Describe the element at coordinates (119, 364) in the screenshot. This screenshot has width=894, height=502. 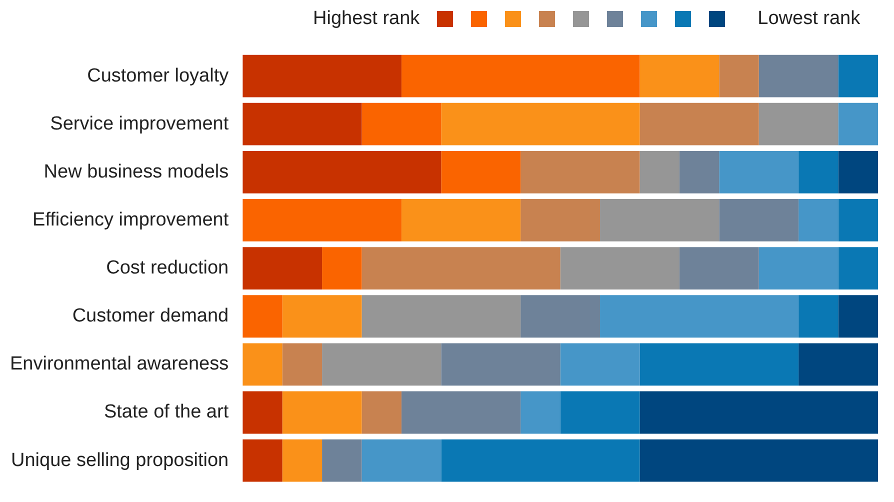
I see `y-tick-label: Environmental awareness` at that location.